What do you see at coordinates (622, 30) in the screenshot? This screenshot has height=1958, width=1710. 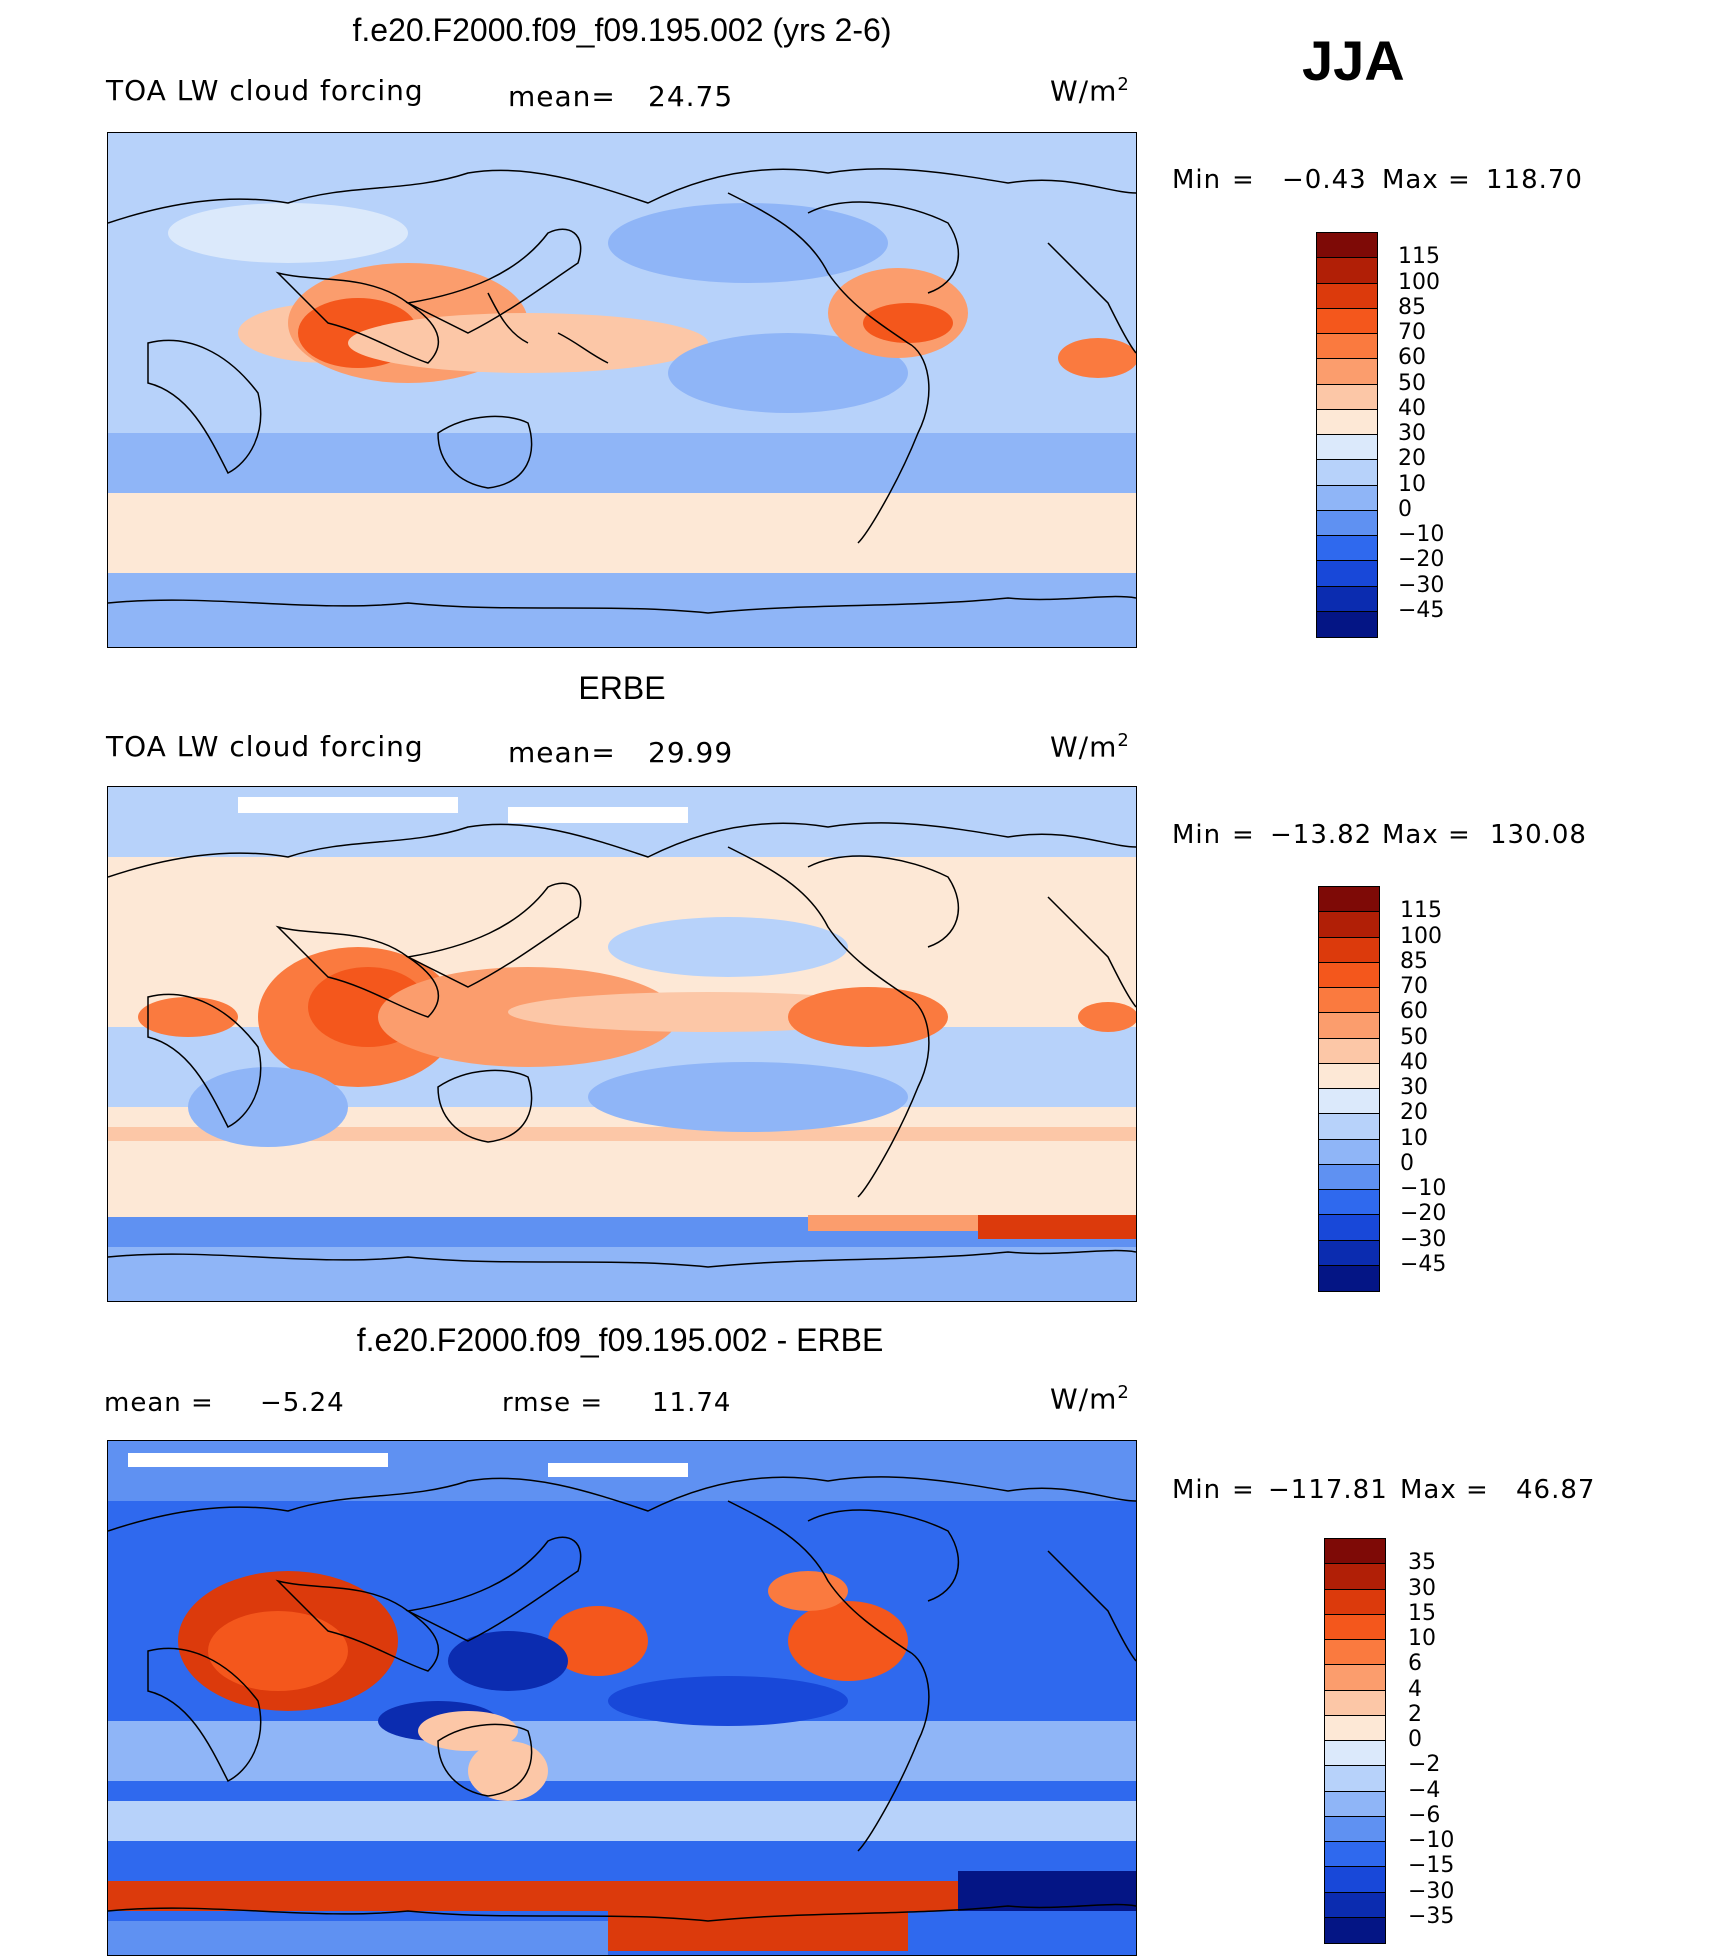 I see `panel-1-title: f.e20.F2000.f09_f09.195.002 (yrs 2-6)` at bounding box center [622, 30].